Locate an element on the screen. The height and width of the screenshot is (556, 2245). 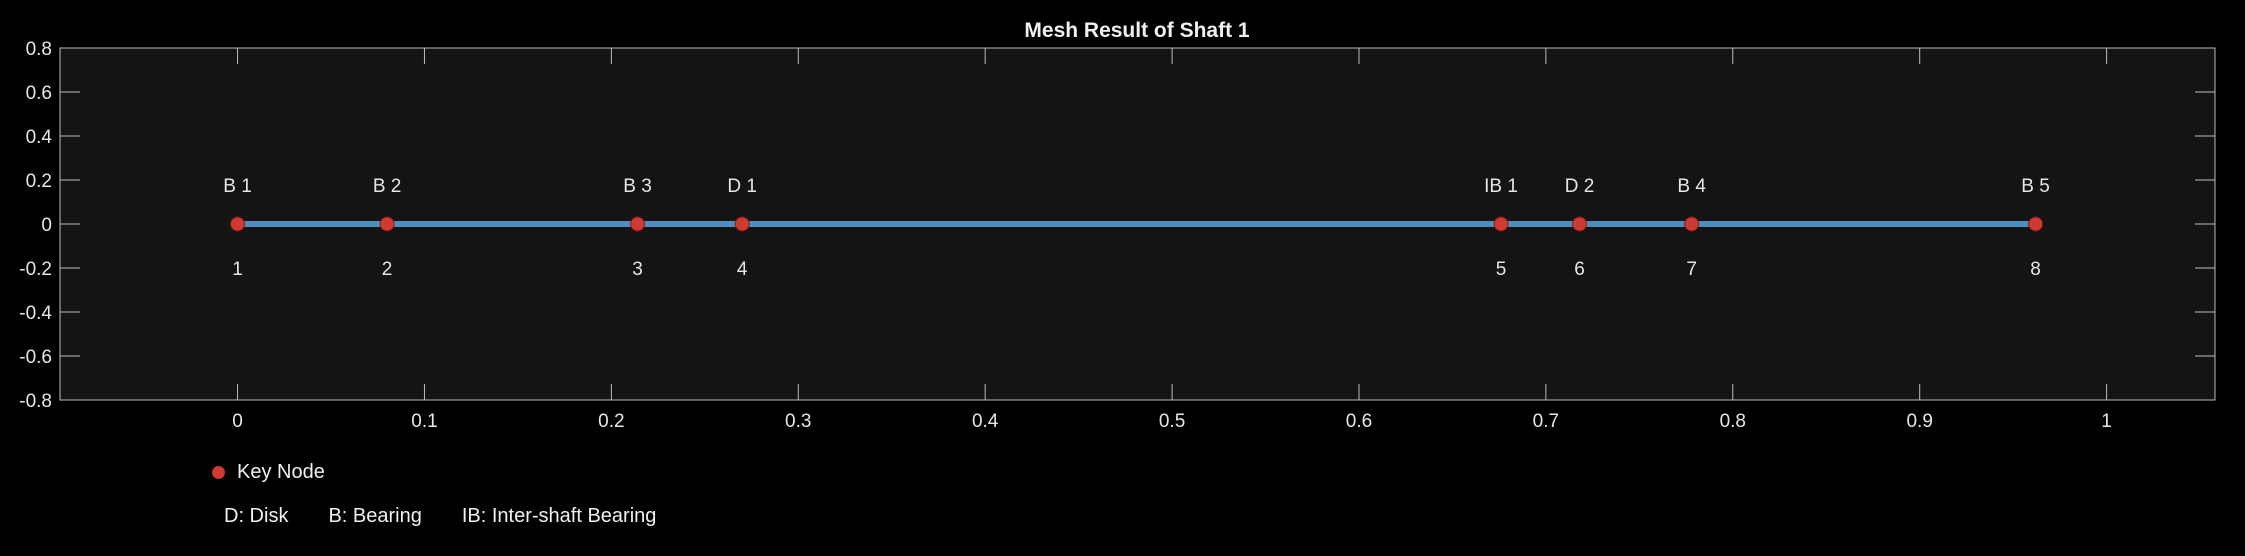
y-tick-label: -0.2 is located at coordinates (35, 269).